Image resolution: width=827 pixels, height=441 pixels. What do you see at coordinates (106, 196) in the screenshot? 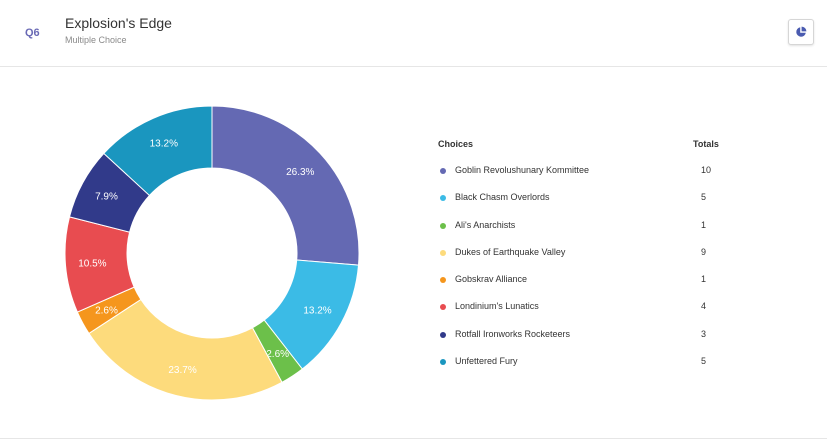
I see `slice-percent-label: 7.9%` at bounding box center [106, 196].